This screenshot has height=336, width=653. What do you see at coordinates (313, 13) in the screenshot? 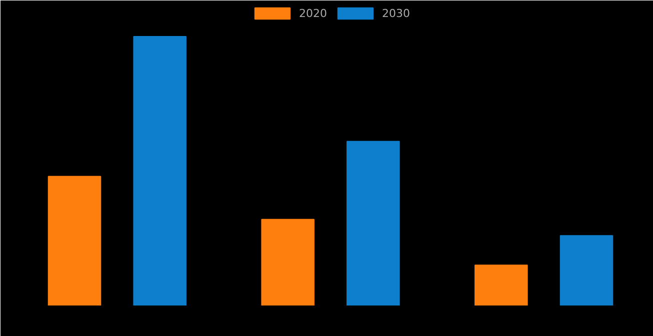
I see `legend-label: 2020` at bounding box center [313, 13].